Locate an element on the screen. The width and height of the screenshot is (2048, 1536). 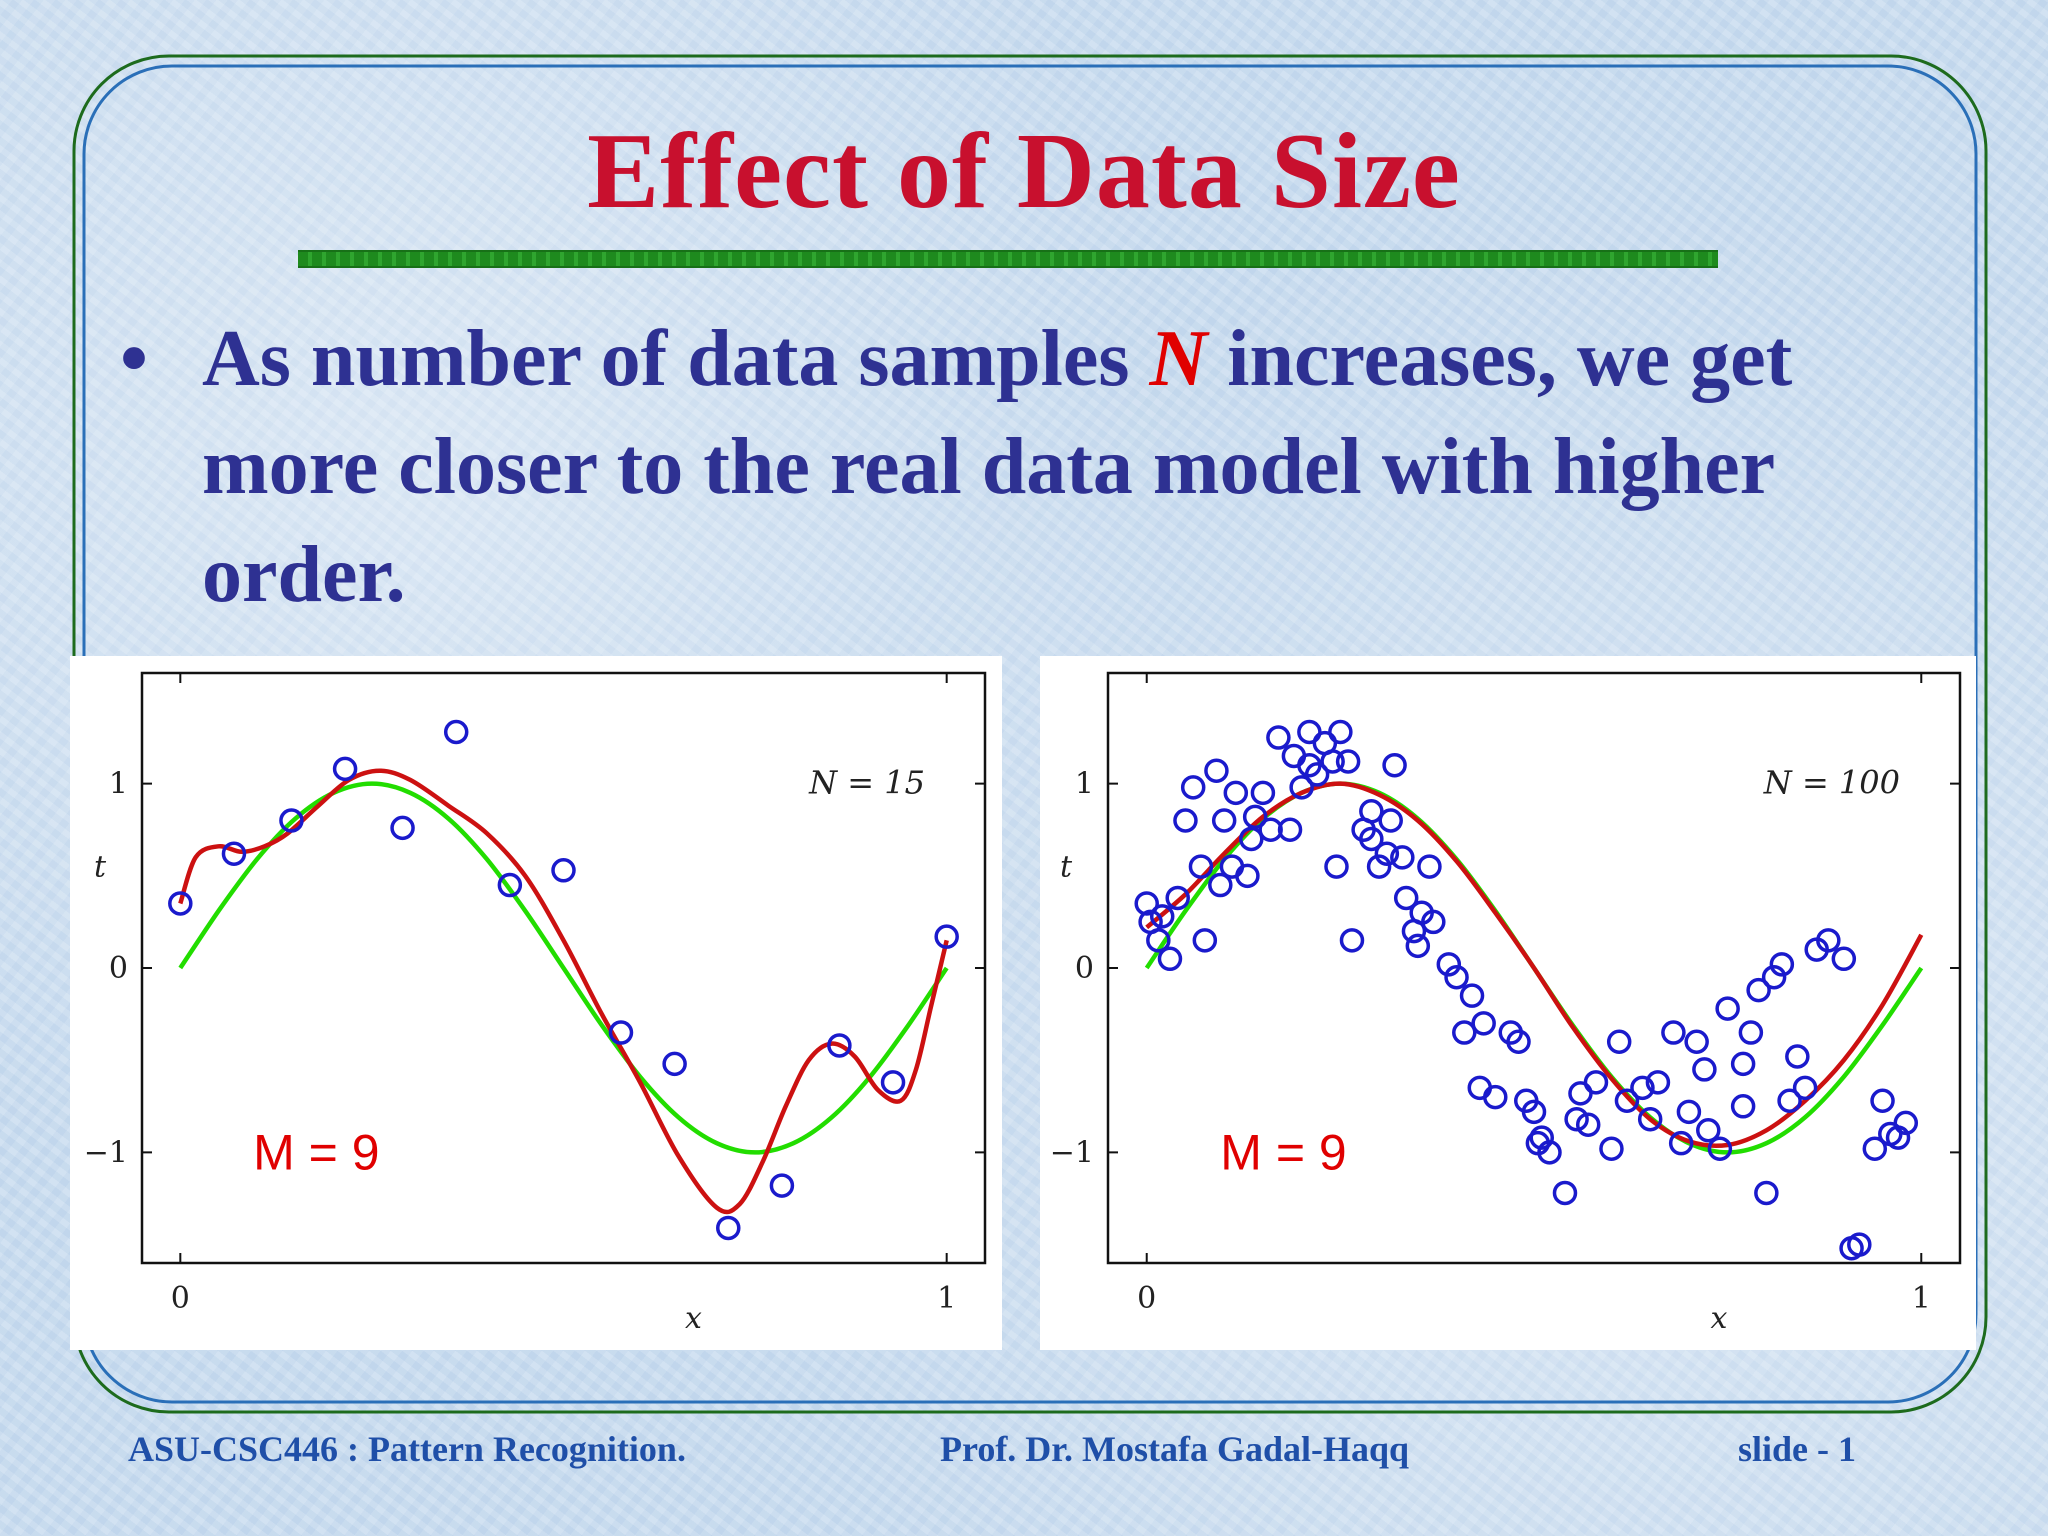
n-annotation: N = 100 is located at coordinates (1831, 783).